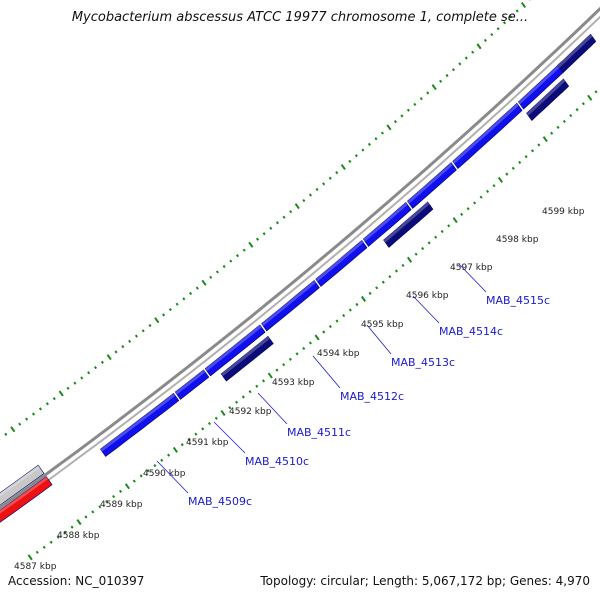 The width and height of the screenshot is (600, 600). What do you see at coordinates (575, 51) in the screenshot?
I see `gene-dark-4-bevel` at bounding box center [575, 51].